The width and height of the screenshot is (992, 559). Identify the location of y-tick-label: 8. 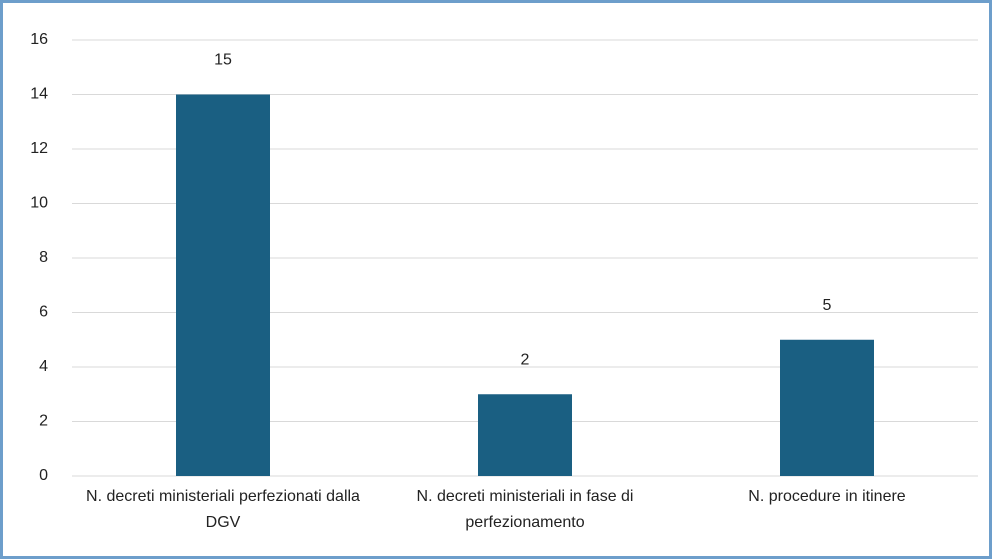
(43, 257).